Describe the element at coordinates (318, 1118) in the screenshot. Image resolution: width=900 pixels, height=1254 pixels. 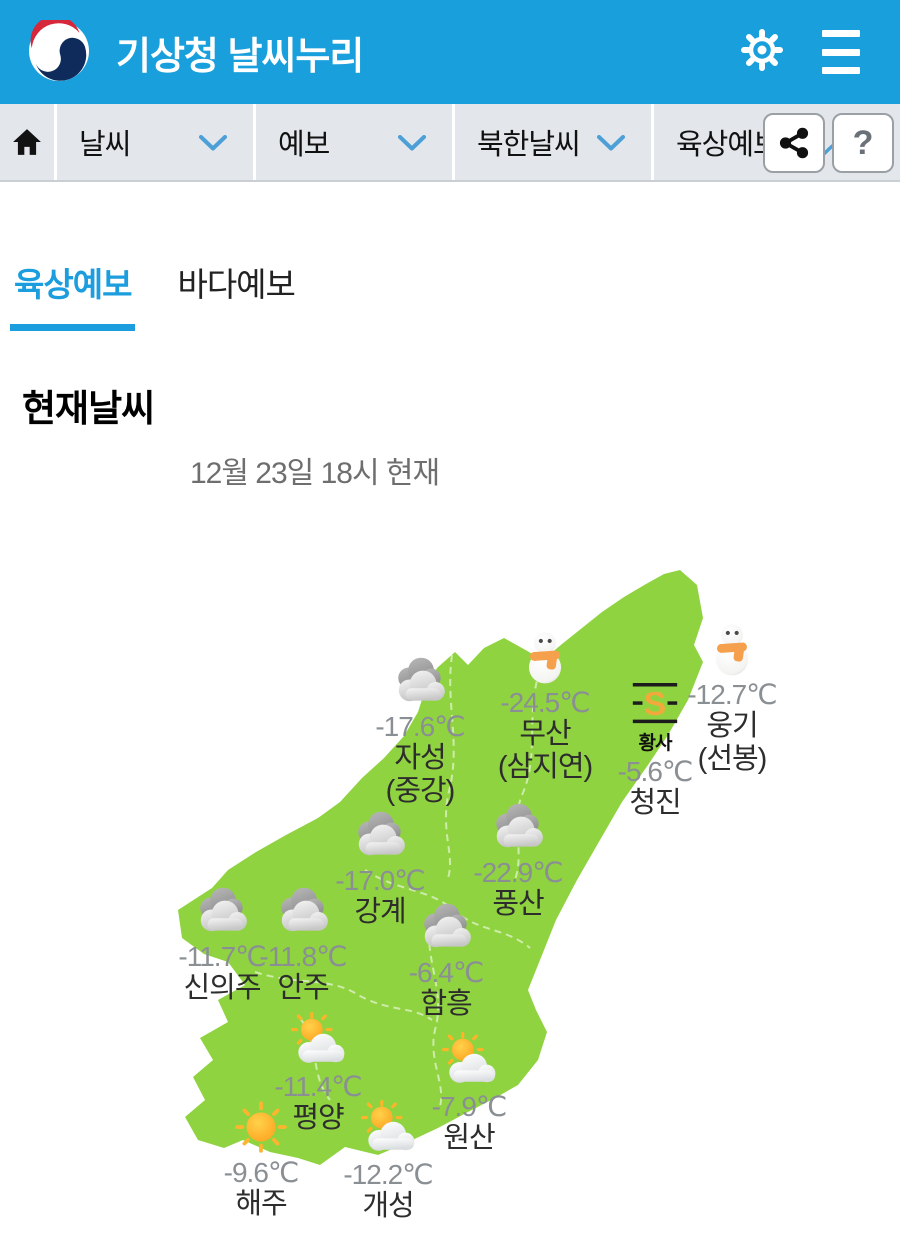
I see `station-name: 평양` at that location.